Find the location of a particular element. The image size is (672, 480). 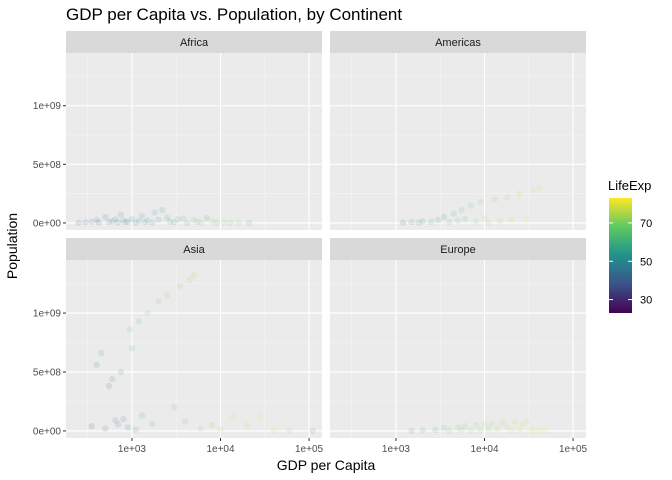

facet-strip-label: Africa is located at coordinates (194, 43).